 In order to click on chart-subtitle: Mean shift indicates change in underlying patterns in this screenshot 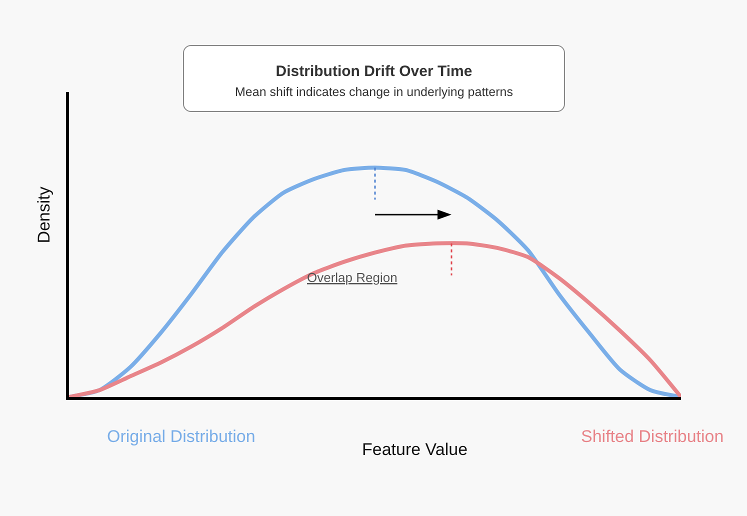, I will do `click(374, 92)`.